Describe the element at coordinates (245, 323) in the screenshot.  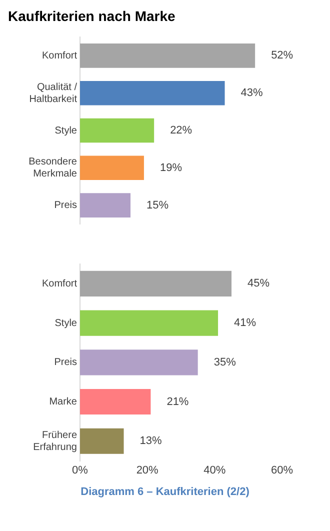
I see `data-label: 41%` at that location.